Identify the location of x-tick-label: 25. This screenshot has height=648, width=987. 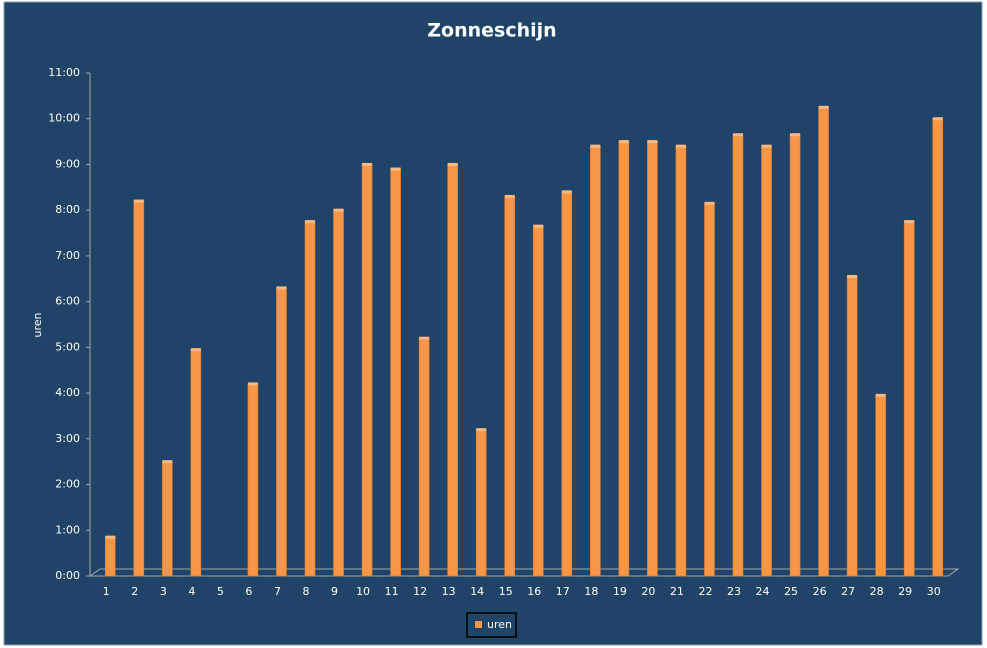
(791, 591).